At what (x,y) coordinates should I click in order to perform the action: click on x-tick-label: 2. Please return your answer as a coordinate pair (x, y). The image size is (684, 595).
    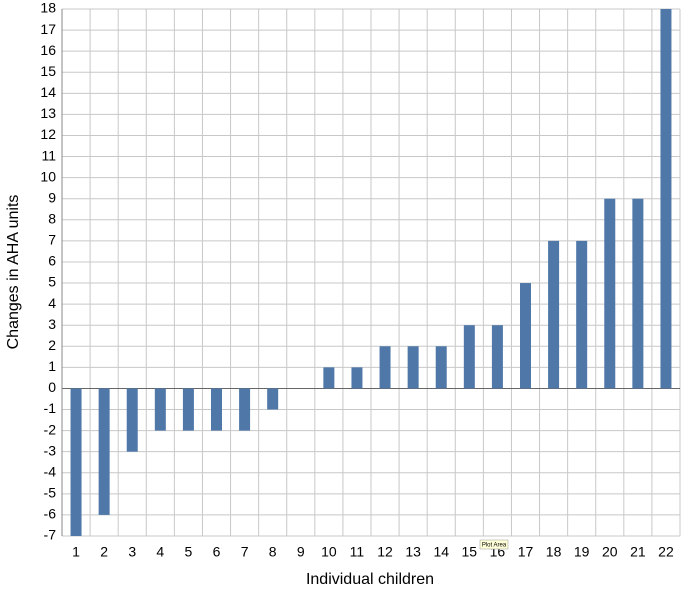
    Looking at the image, I should click on (104, 552).